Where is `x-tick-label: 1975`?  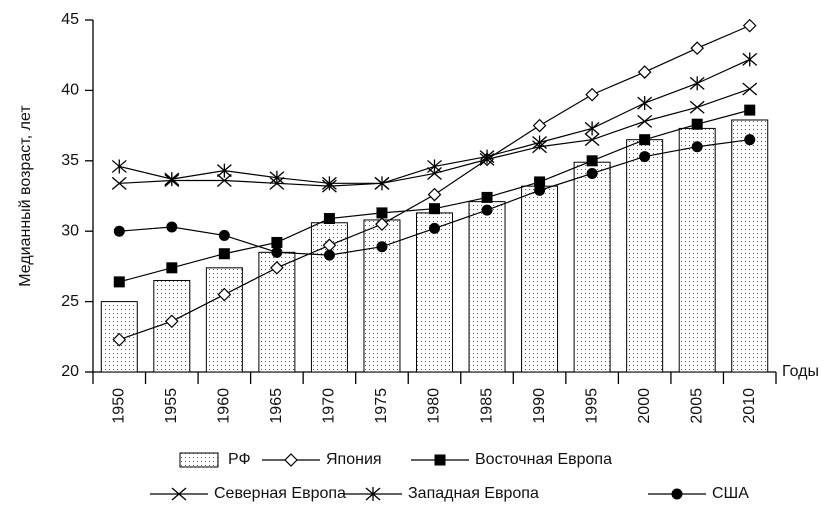
x-tick-label: 1975 is located at coordinates (381, 406).